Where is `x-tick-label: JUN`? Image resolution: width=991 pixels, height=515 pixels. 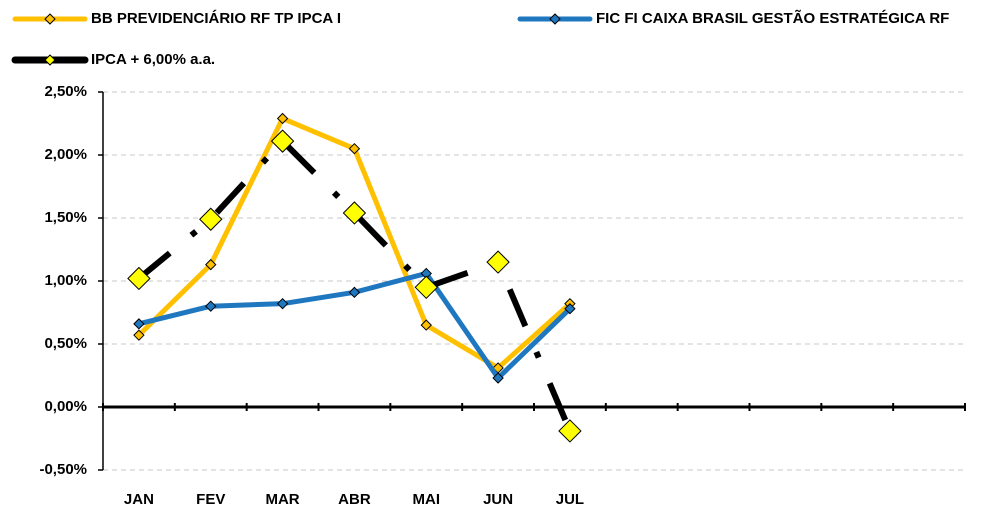 x-tick-label: JUN is located at coordinates (498, 499).